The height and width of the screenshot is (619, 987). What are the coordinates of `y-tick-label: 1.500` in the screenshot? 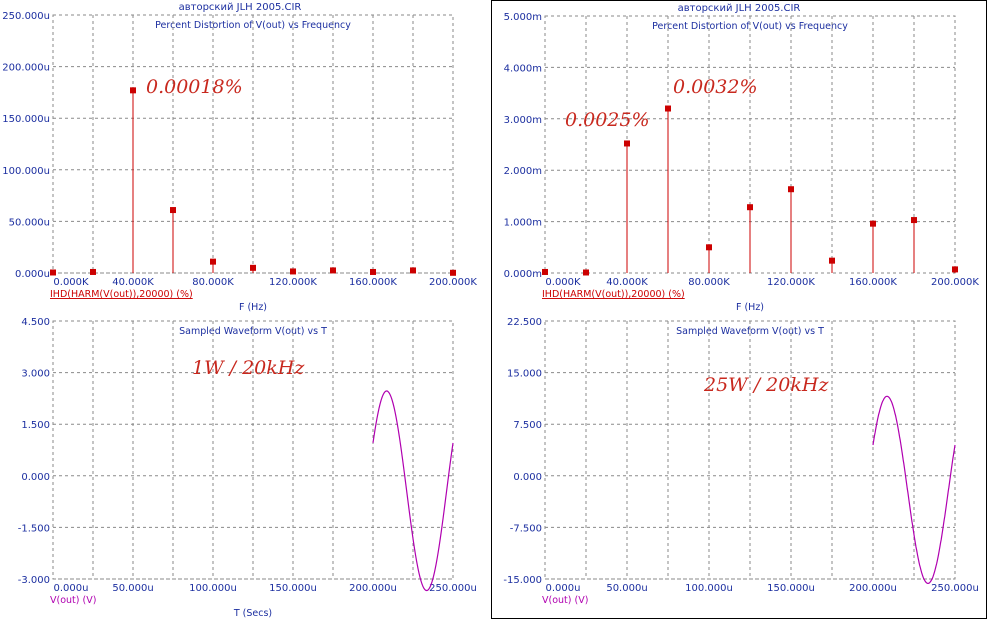 It's located at (35, 425).